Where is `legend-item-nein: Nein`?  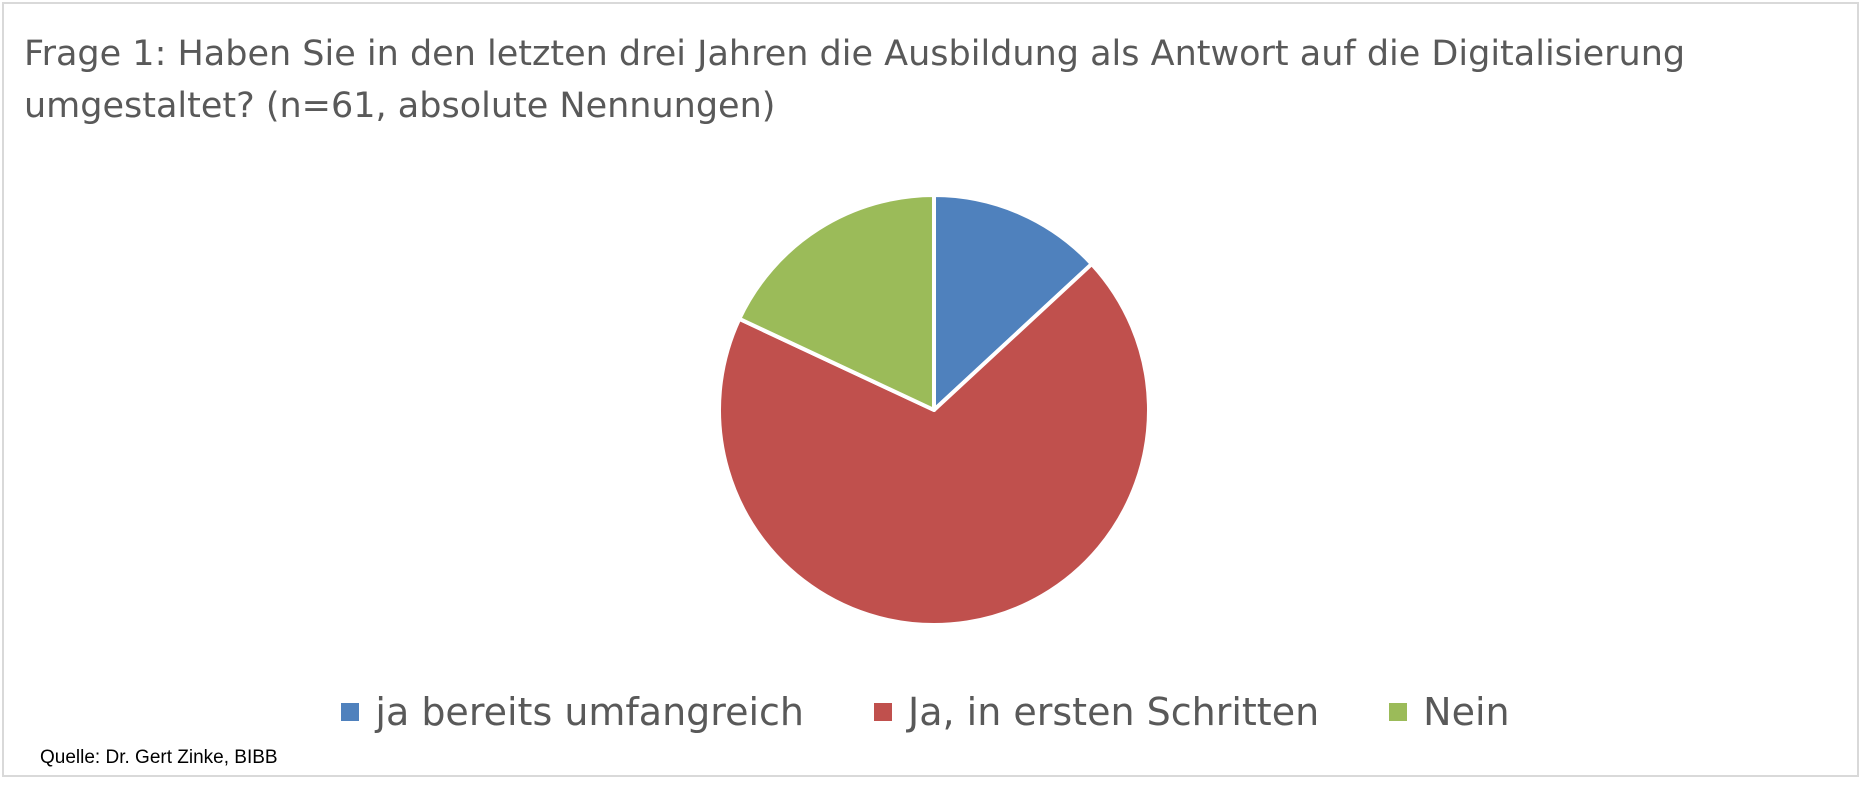
legend-item-nein: Nein is located at coordinates (1449, 712).